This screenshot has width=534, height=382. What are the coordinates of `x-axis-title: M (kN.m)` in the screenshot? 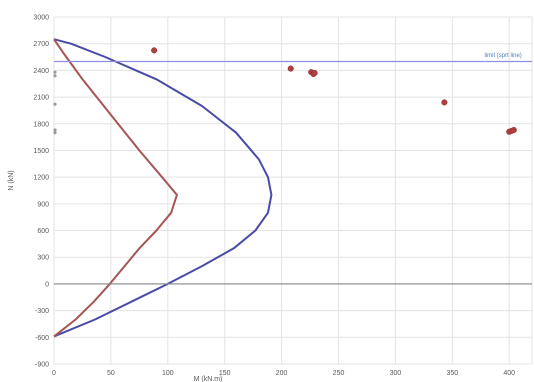 It's located at (208, 379).